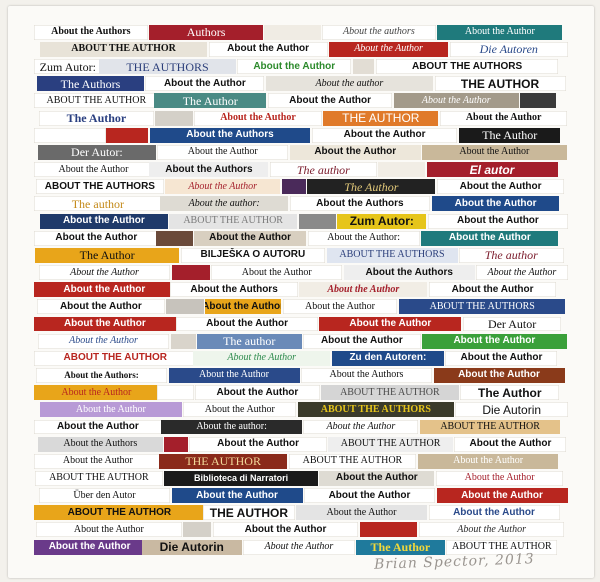  What do you see at coordinates (97, 152) in the screenshot?
I see `label-strip: Der Autor:` at bounding box center [97, 152].